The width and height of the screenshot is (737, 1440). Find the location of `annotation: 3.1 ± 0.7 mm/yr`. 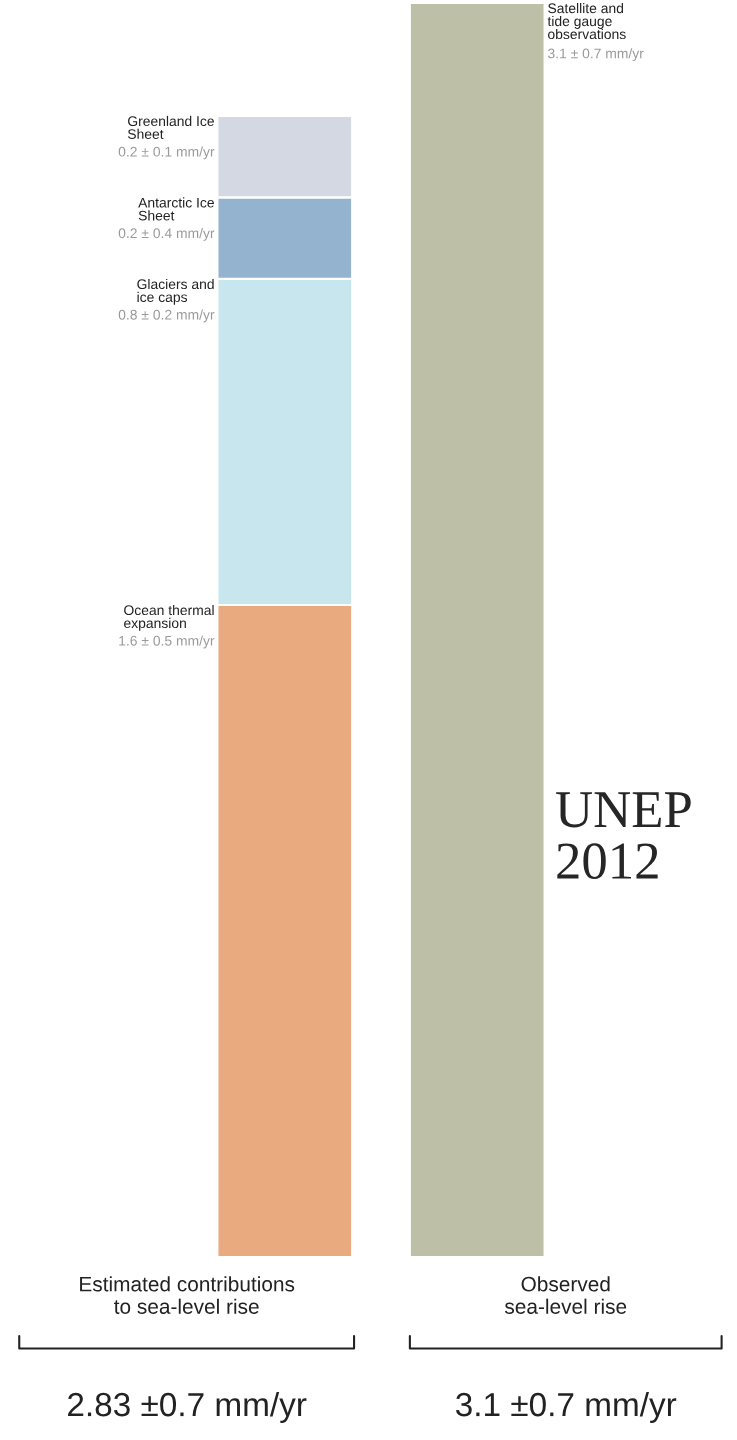

annotation: 3.1 ± 0.7 mm/yr is located at coordinates (595, 55).